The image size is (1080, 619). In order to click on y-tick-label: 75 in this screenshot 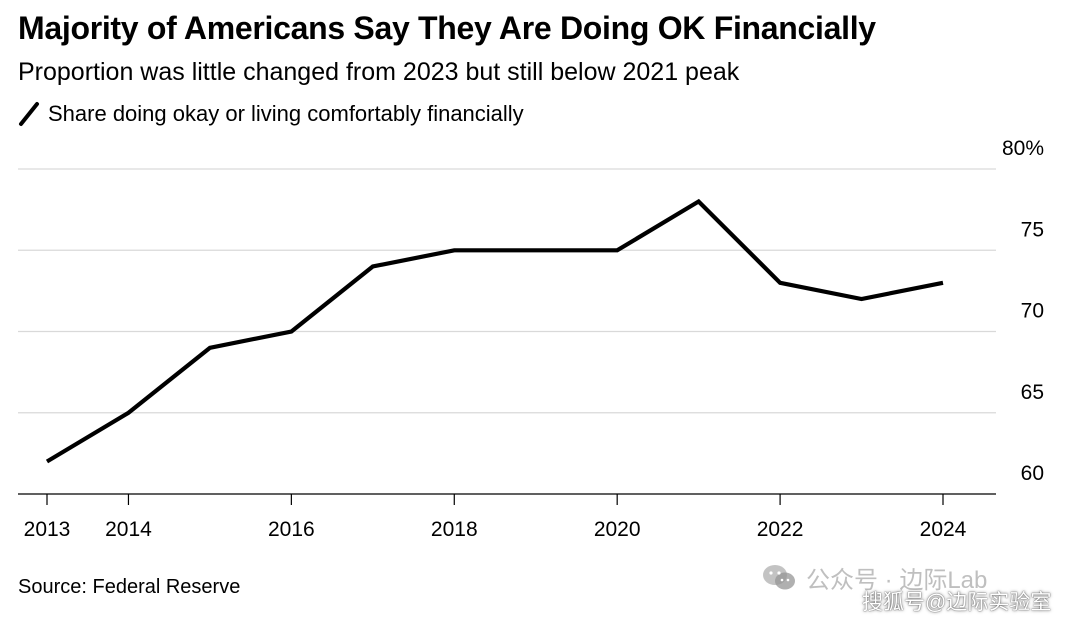, I will do `click(1032, 229)`.